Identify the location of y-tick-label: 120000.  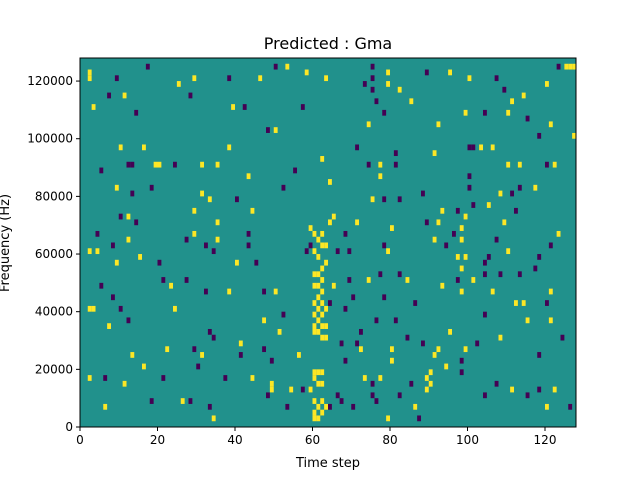
(50, 81).